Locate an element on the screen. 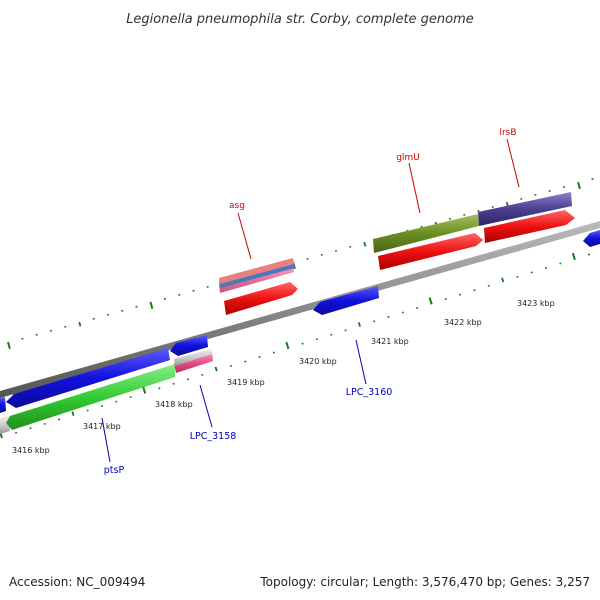  gene-feature-ptsP is located at coordinates (90, 397).